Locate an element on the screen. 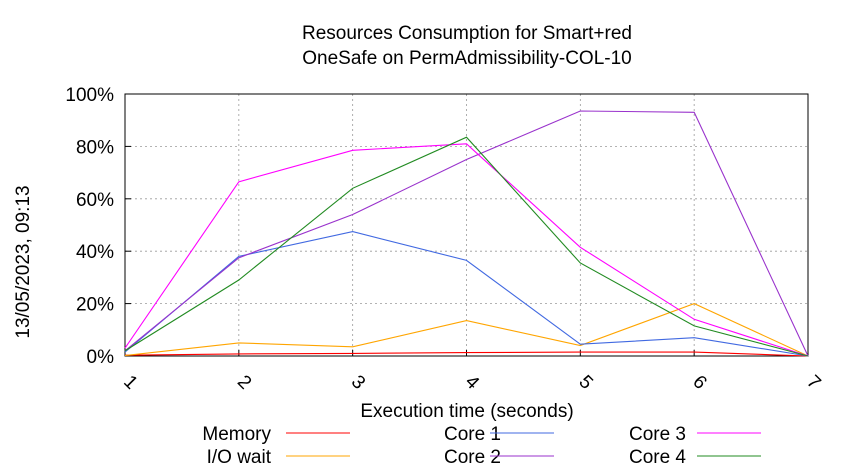  legend-label: Core 1 is located at coordinates (472, 434).